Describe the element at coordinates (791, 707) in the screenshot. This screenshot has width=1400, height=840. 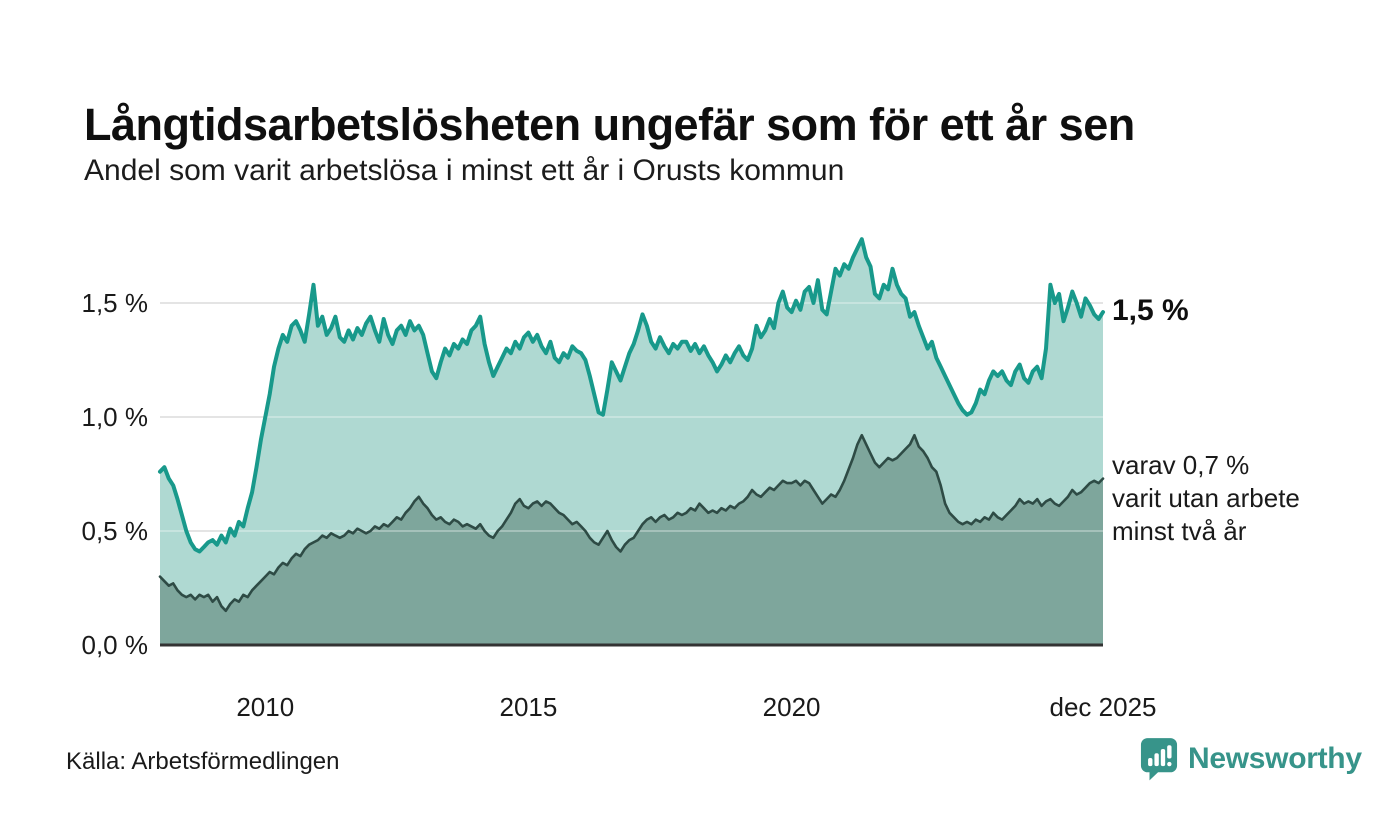
I see `x-tick-label: 2020` at that location.